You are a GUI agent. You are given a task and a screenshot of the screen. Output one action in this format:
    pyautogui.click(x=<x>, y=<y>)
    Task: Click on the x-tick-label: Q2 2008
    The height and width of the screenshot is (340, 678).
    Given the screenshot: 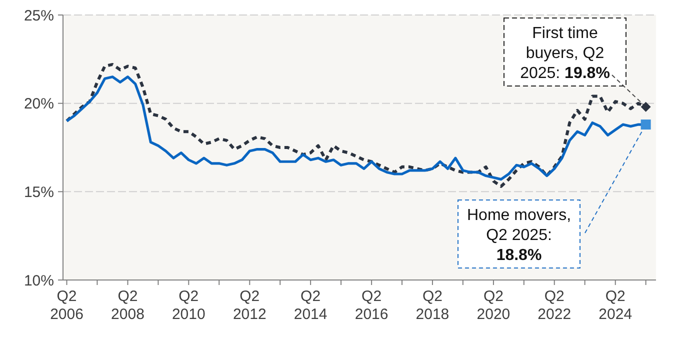 What is the action you would take?
    pyautogui.click(x=127, y=305)
    